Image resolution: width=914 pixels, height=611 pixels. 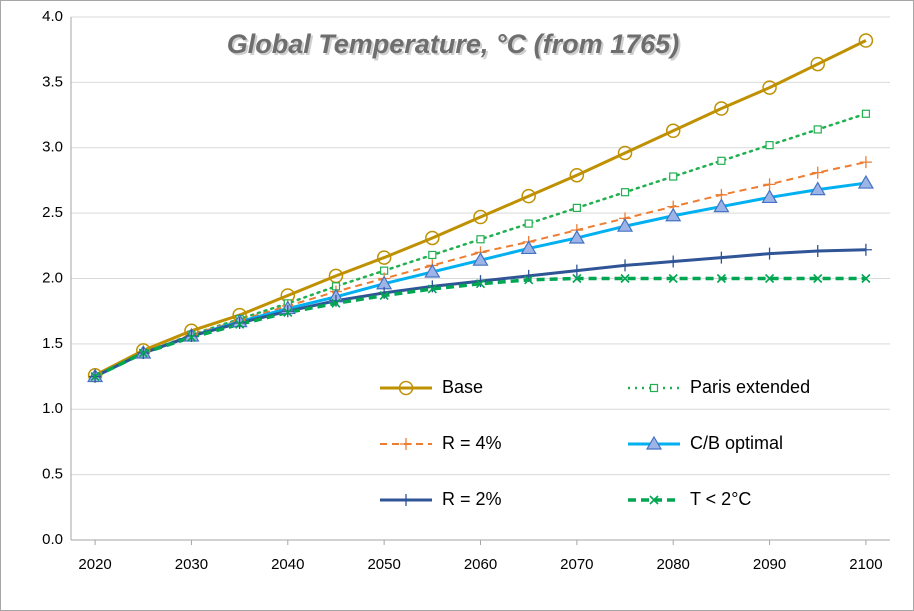 What do you see at coordinates (480, 564) in the screenshot?
I see `x-tick-label: 2060` at bounding box center [480, 564].